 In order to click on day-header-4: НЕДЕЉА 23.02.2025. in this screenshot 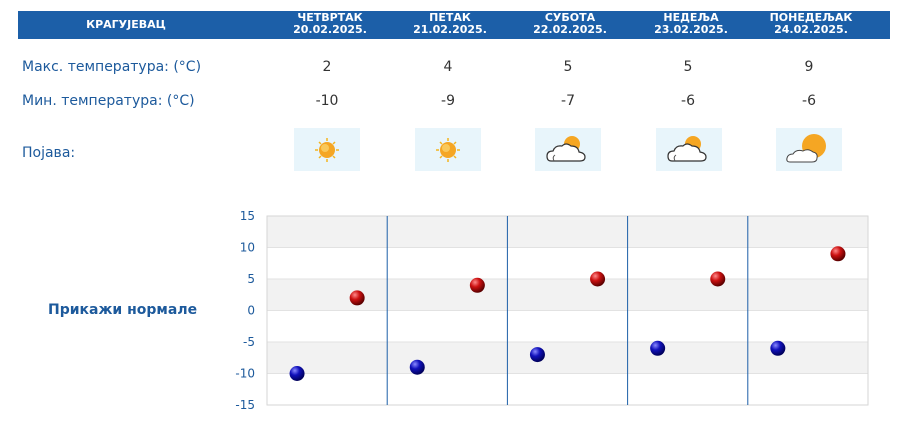, I will do `click(691, 24)`.